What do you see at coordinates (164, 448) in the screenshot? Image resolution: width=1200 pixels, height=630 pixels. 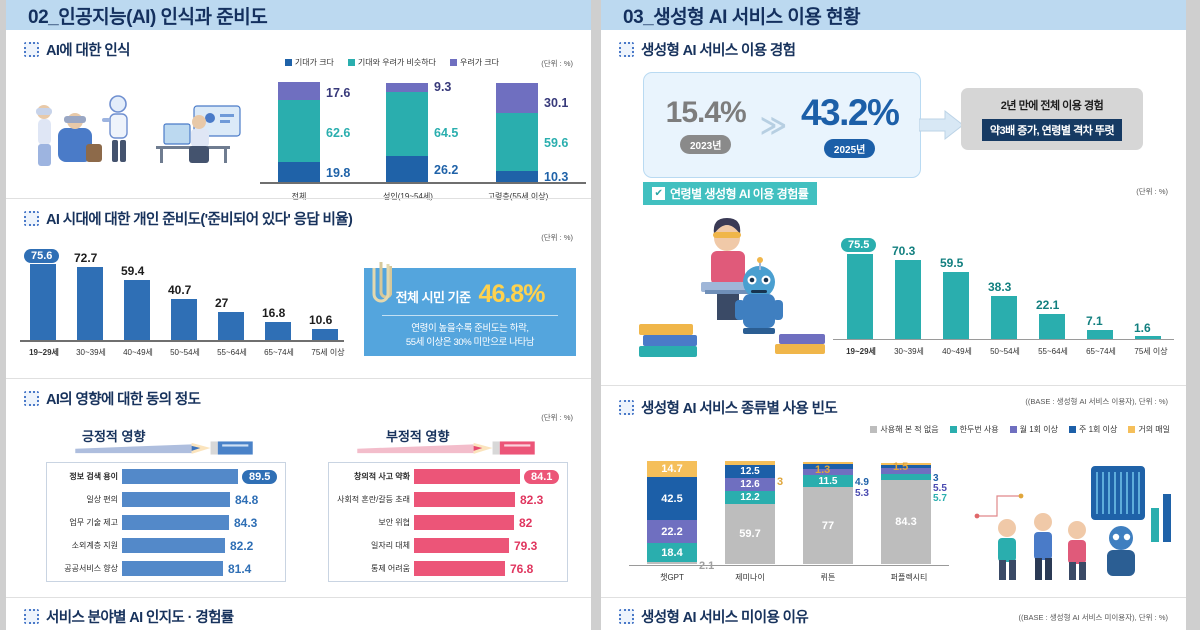 I see `pencil-icon-positive` at bounding box center [164, 448].